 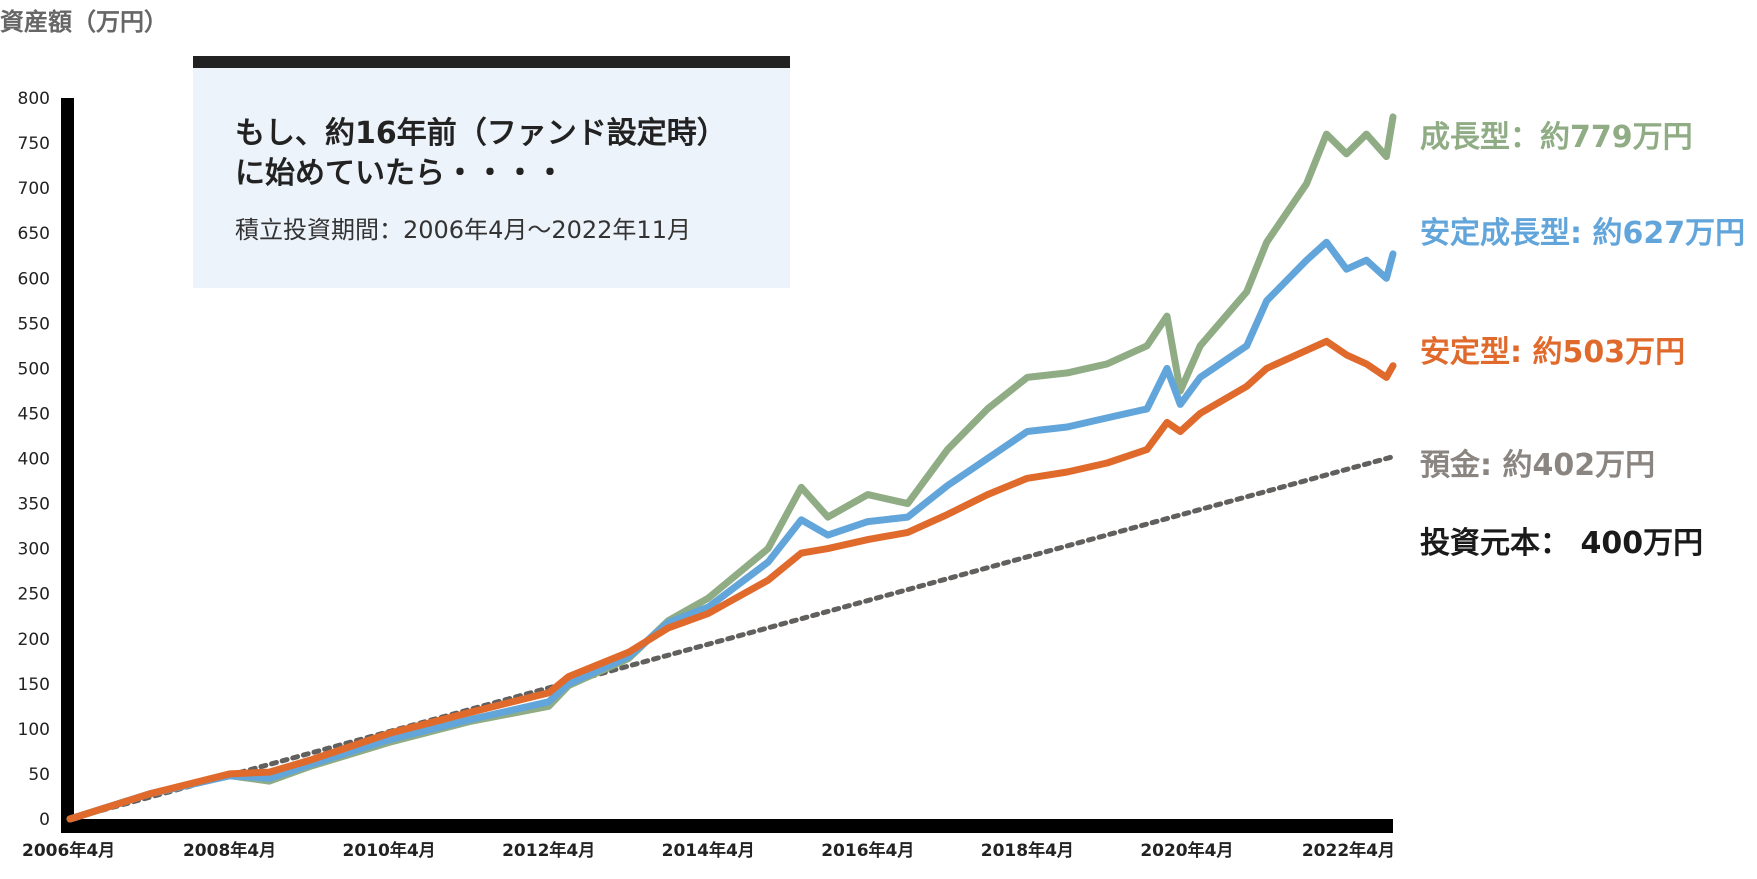 I want to click on x-tick-label: 2012年4月, so click(x=548, y=850).